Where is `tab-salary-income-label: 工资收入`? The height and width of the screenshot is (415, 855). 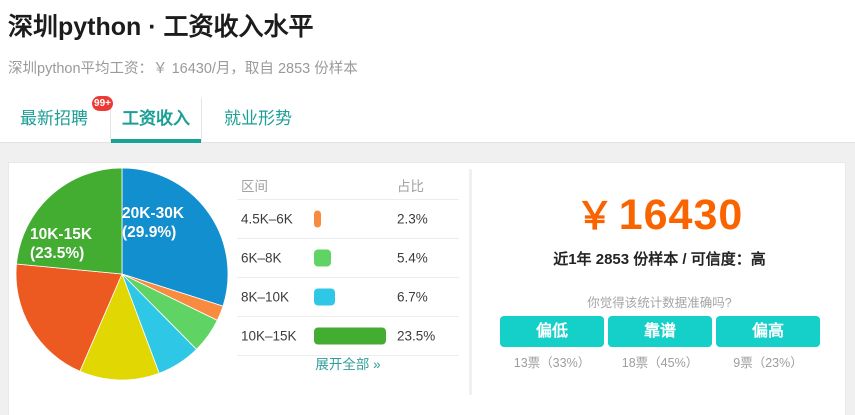 tab-salary-income-label: 工资收入 is located at coordinates (156, 118).